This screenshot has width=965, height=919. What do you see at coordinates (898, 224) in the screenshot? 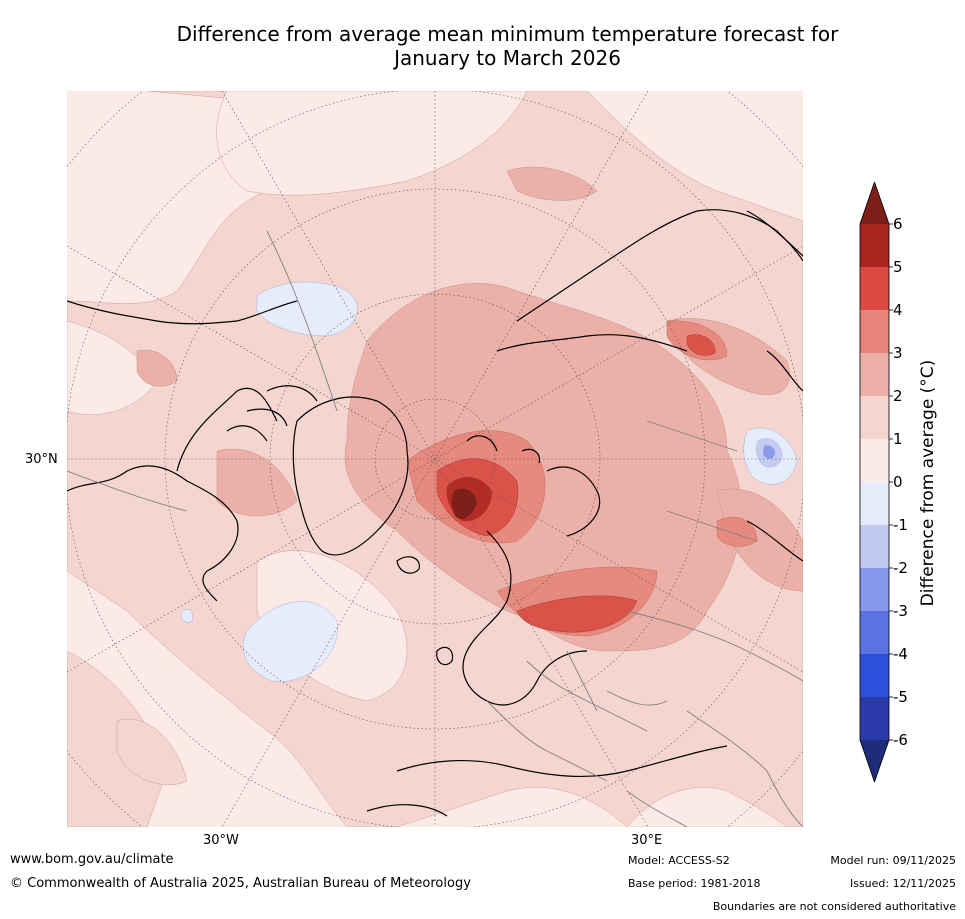
I see `colorbar-tick-label: 6` at bounding box center [898, 224].